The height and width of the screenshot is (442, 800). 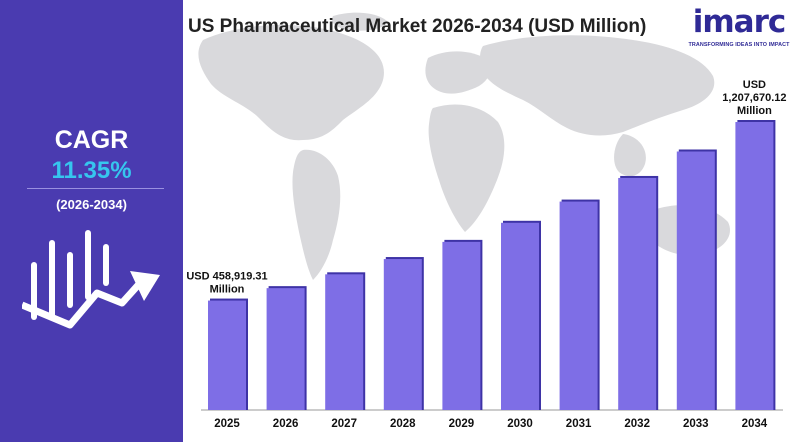 What do you see at coordinates (754, 266) in the screenshot?
I see `bar-2034` at bounding box center [754, 266].